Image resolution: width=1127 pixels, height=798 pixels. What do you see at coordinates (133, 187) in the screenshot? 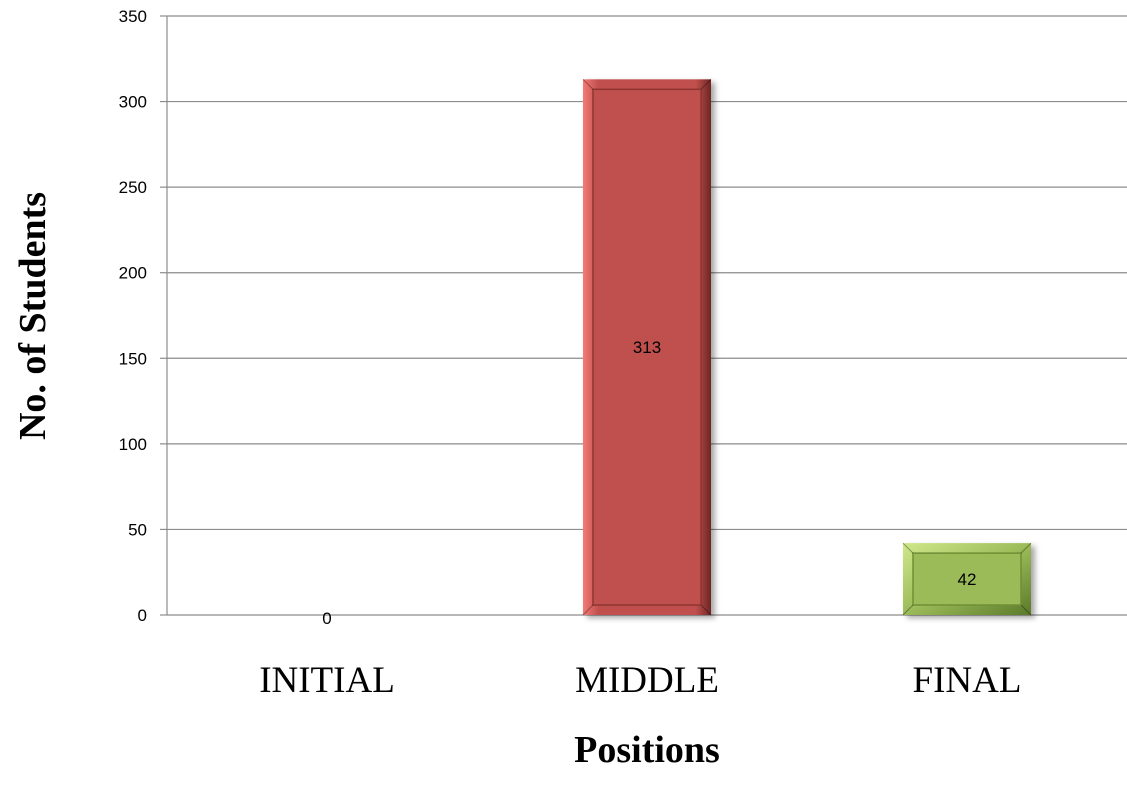
I see `y-tick-label: 250` at bounding box center [133, 187].